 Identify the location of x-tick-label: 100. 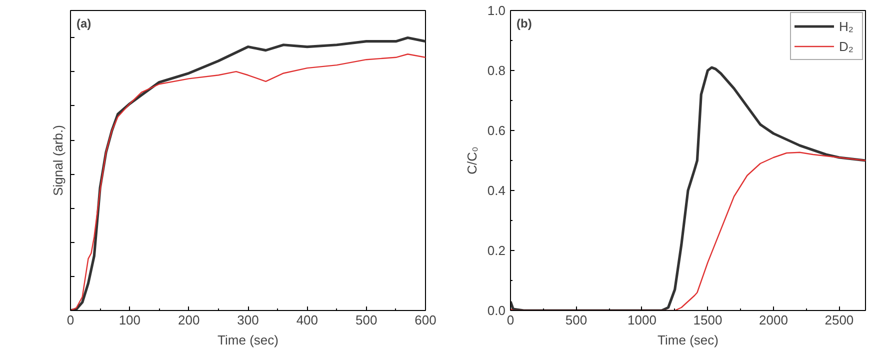
(129, 320).